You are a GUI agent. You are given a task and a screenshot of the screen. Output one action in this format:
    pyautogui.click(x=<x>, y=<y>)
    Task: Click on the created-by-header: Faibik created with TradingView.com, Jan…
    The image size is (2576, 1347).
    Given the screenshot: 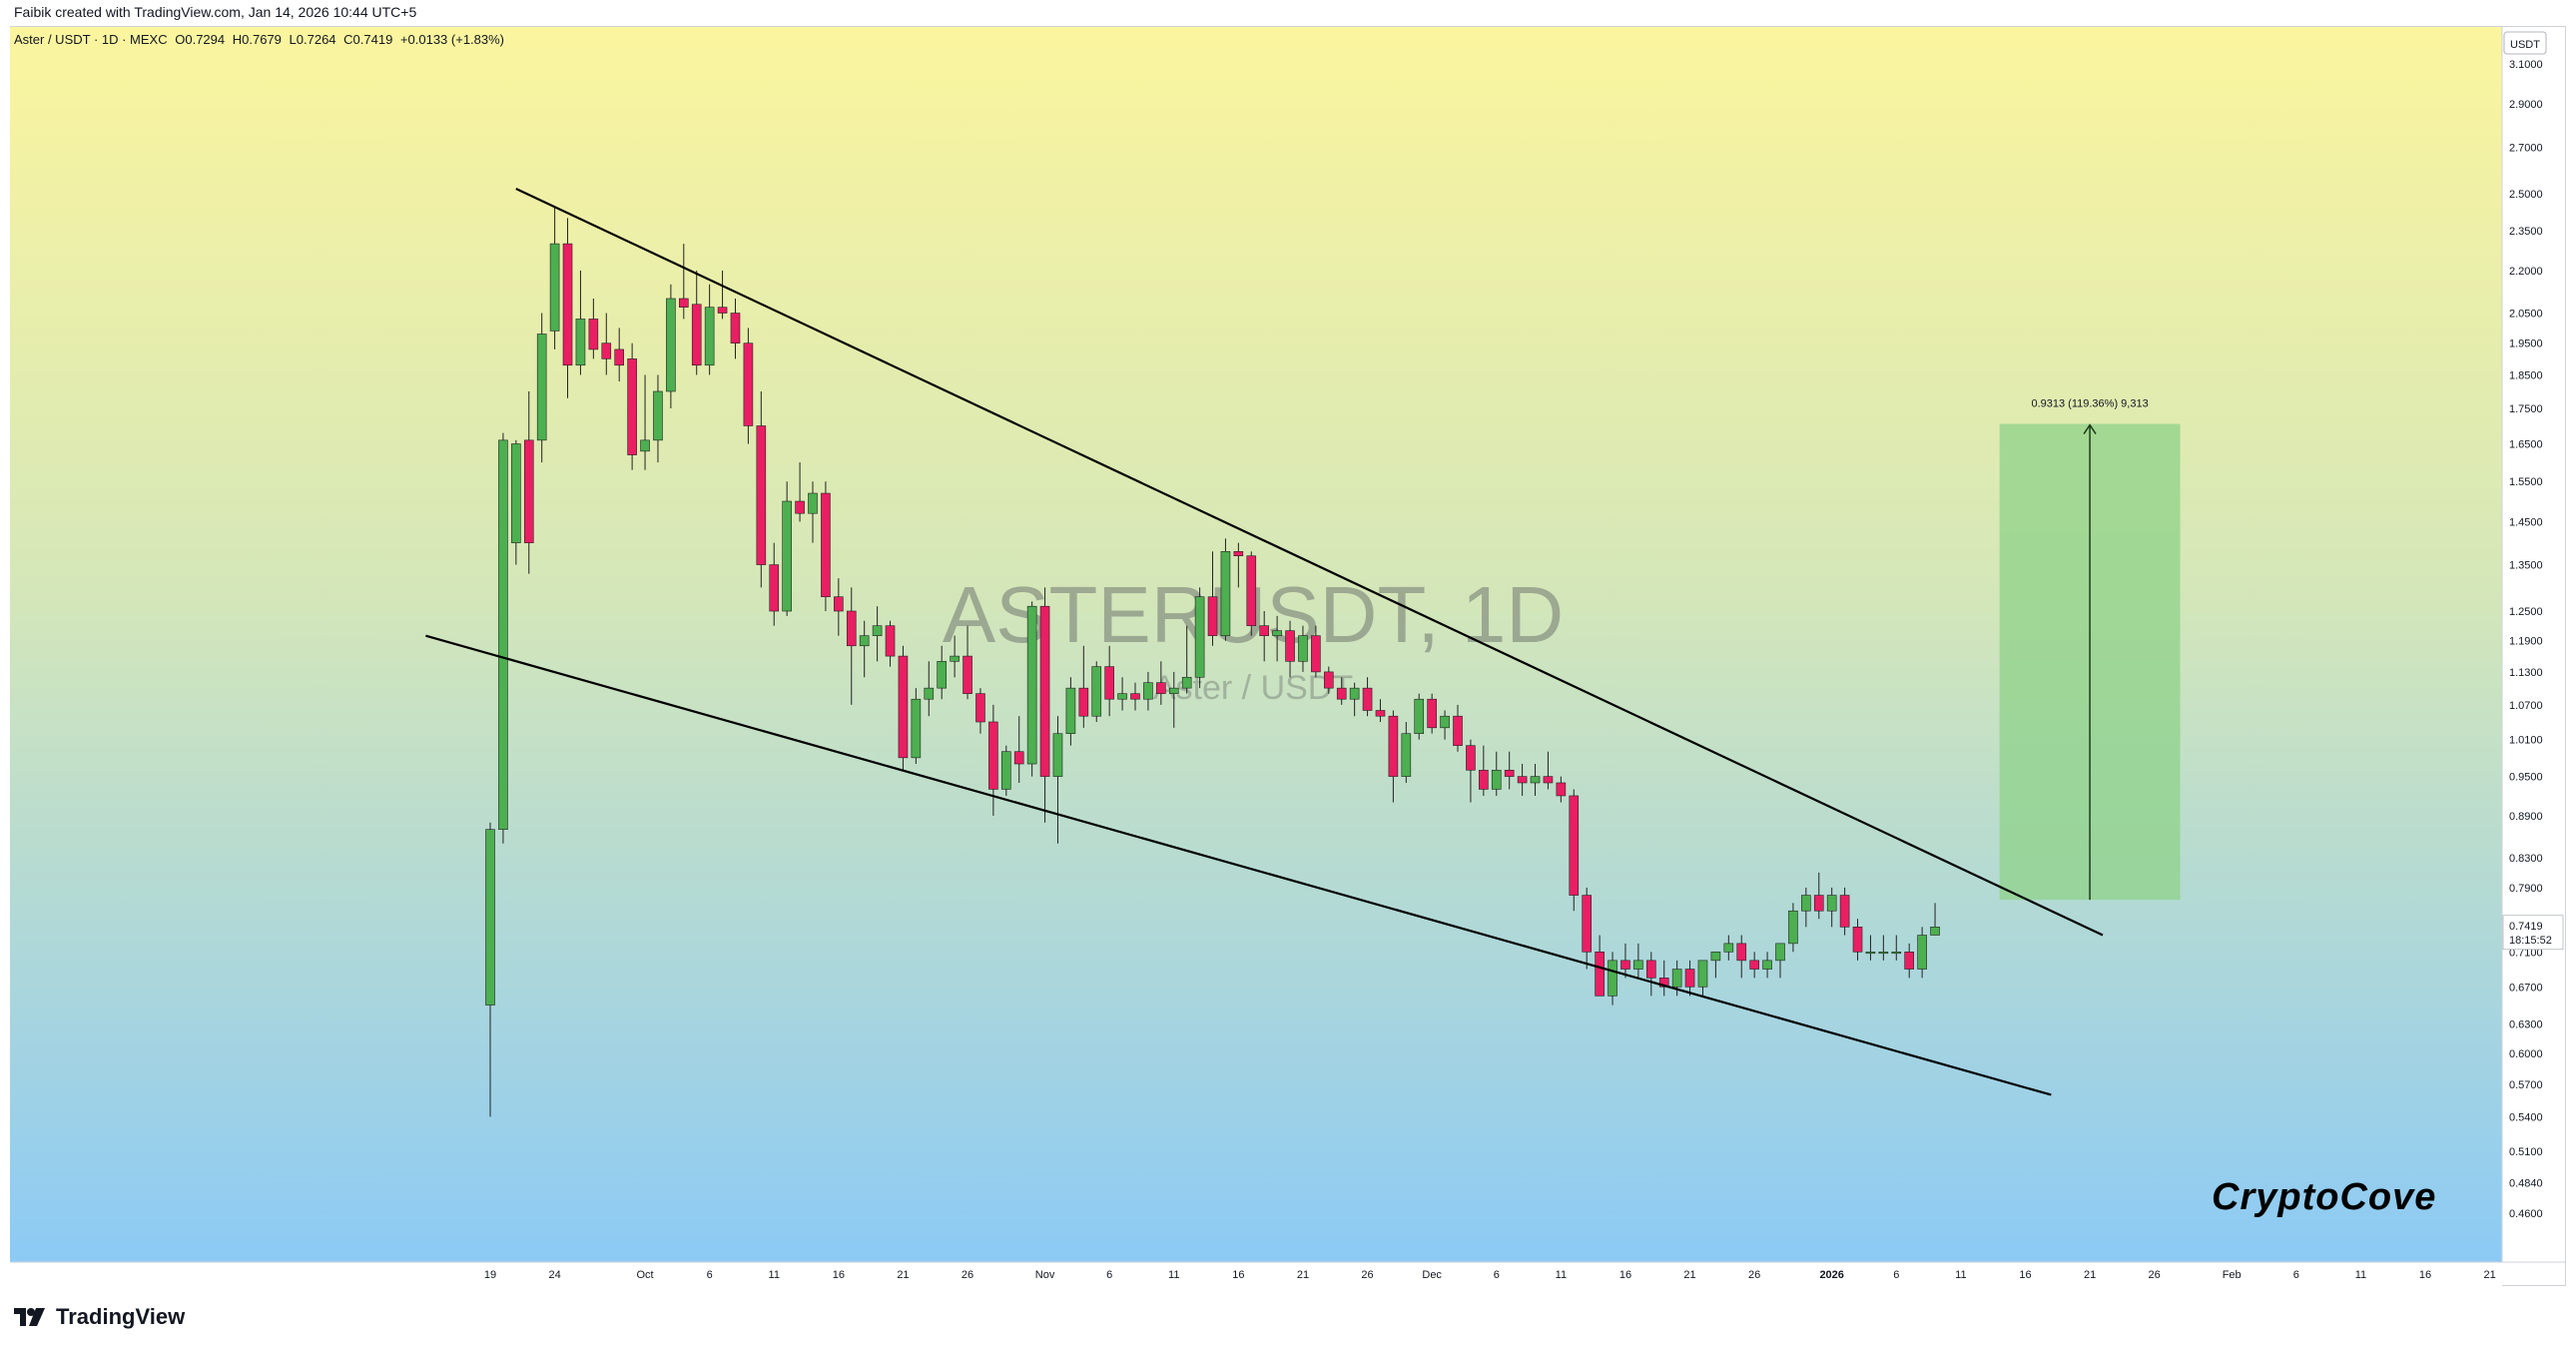 What is the action you would take?
    pyautogui.click(x=215, y=12)
    